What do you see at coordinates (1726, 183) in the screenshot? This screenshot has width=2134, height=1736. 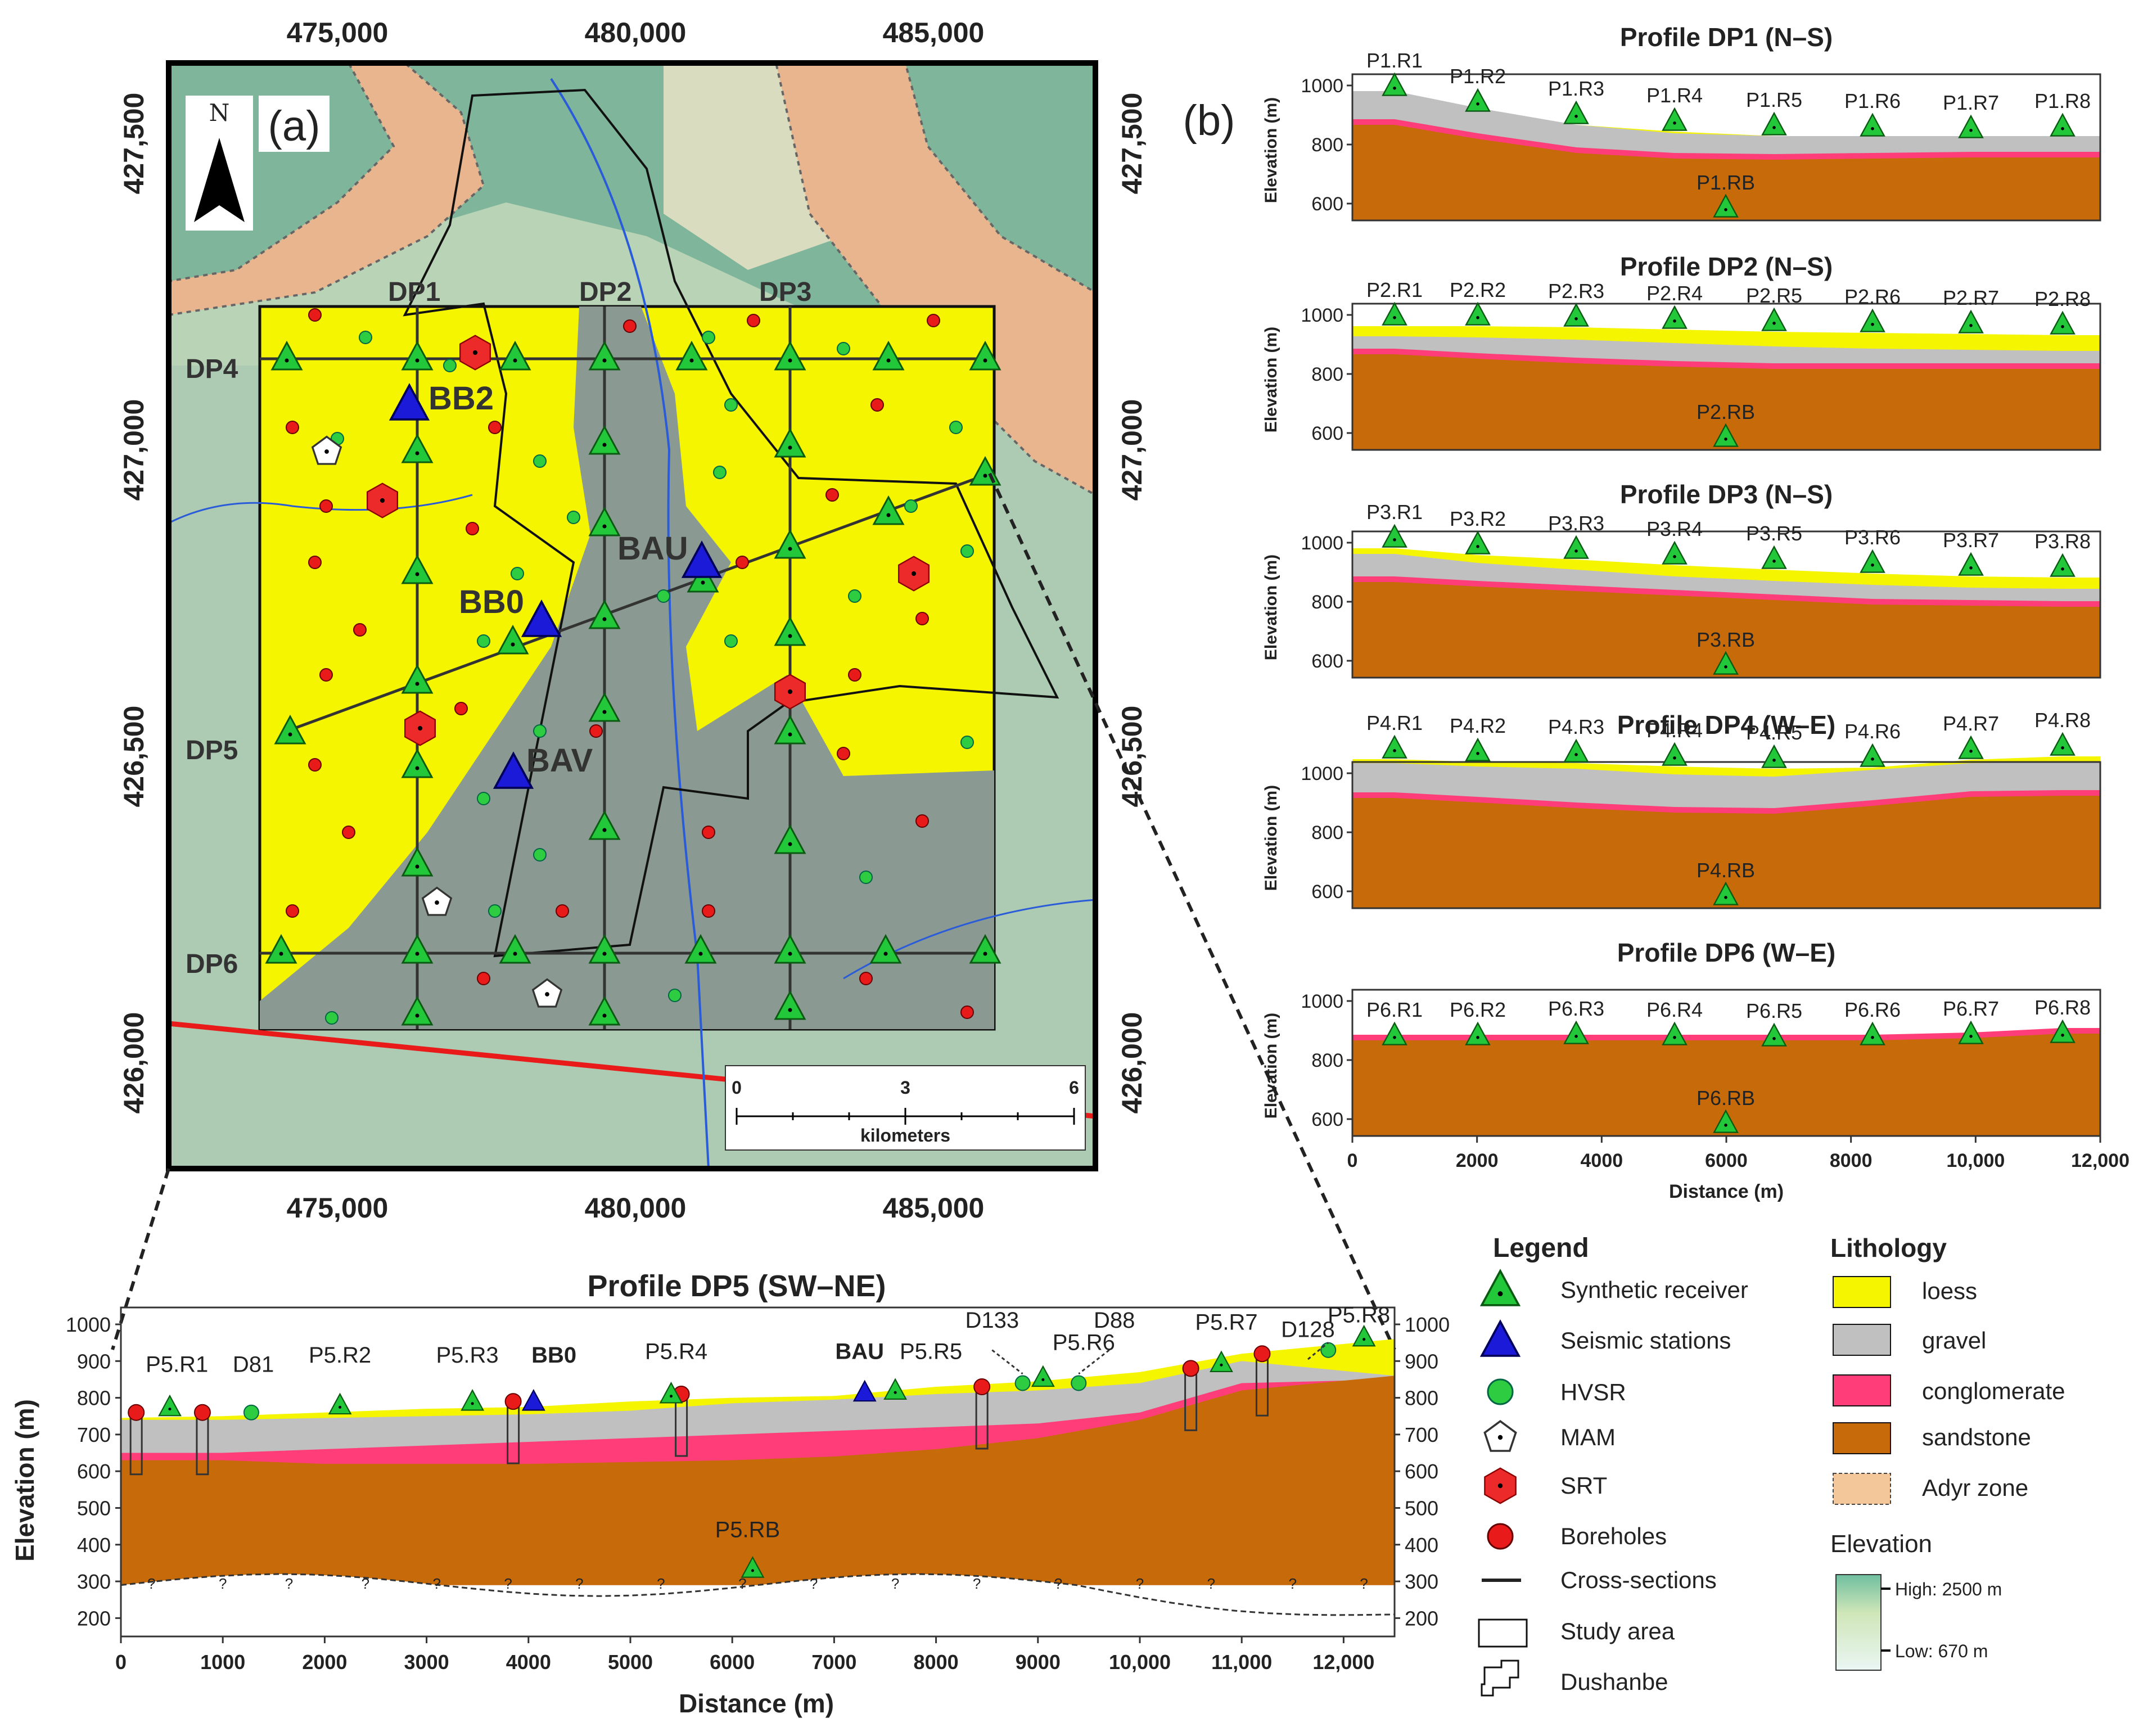 I see `rb-label: P1.RB` at bounding box center [1726, 183].